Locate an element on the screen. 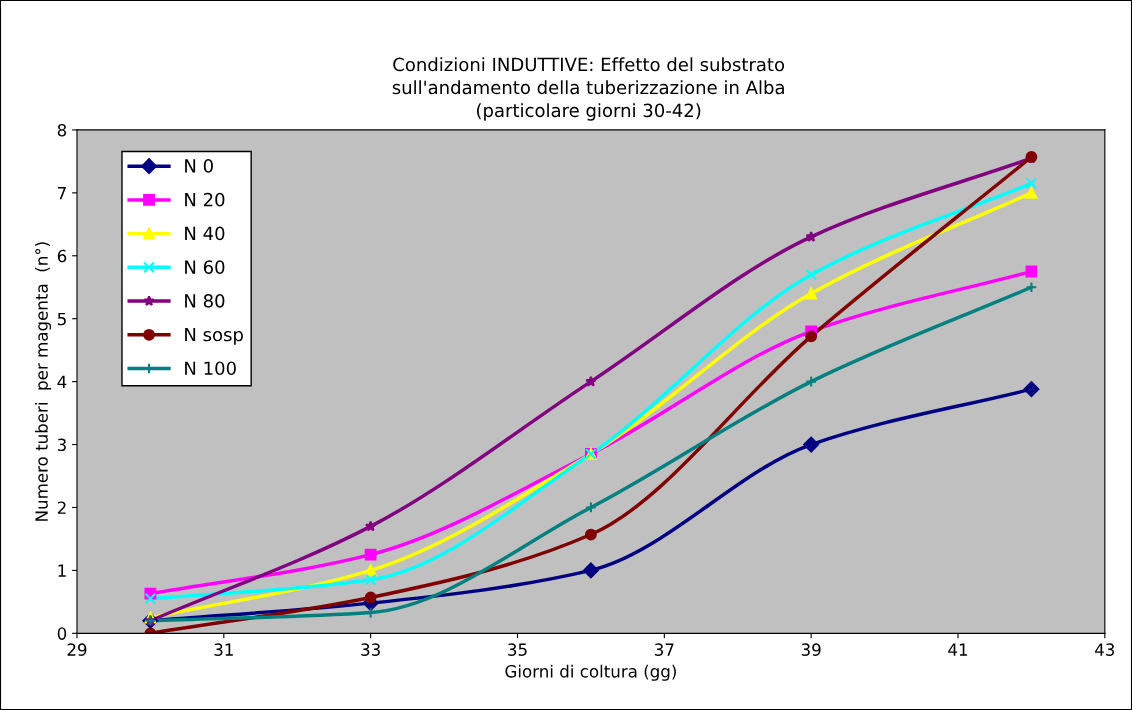  legend-label: N sosp is located at coordinates (214, 336).